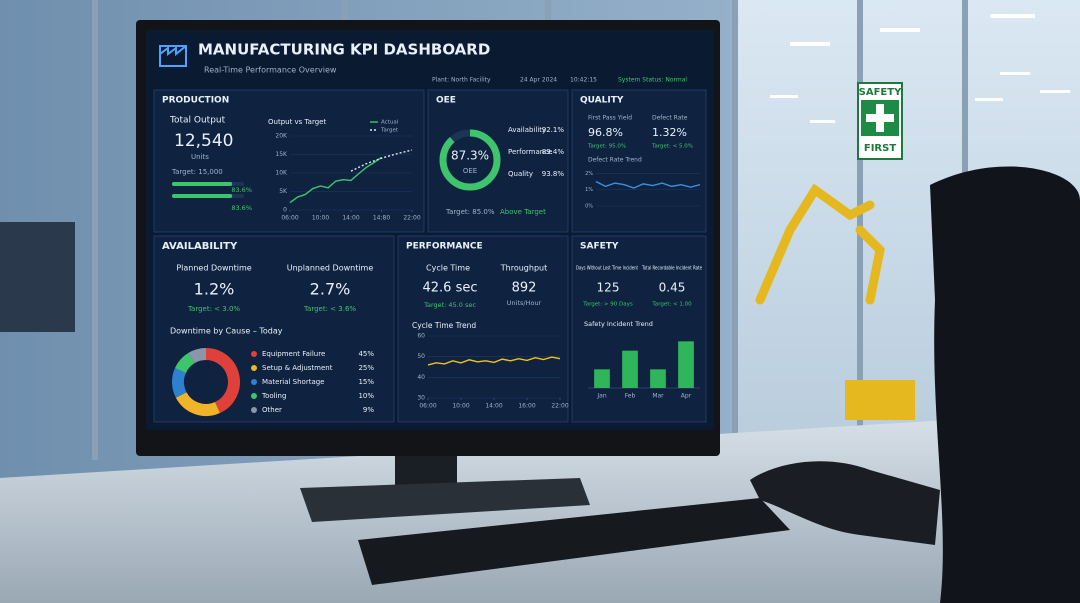 The image size is (1080, 603). Describe the element at coordinates (608, 288) in the screenshot. I see `kpi-value: 125` at that location.